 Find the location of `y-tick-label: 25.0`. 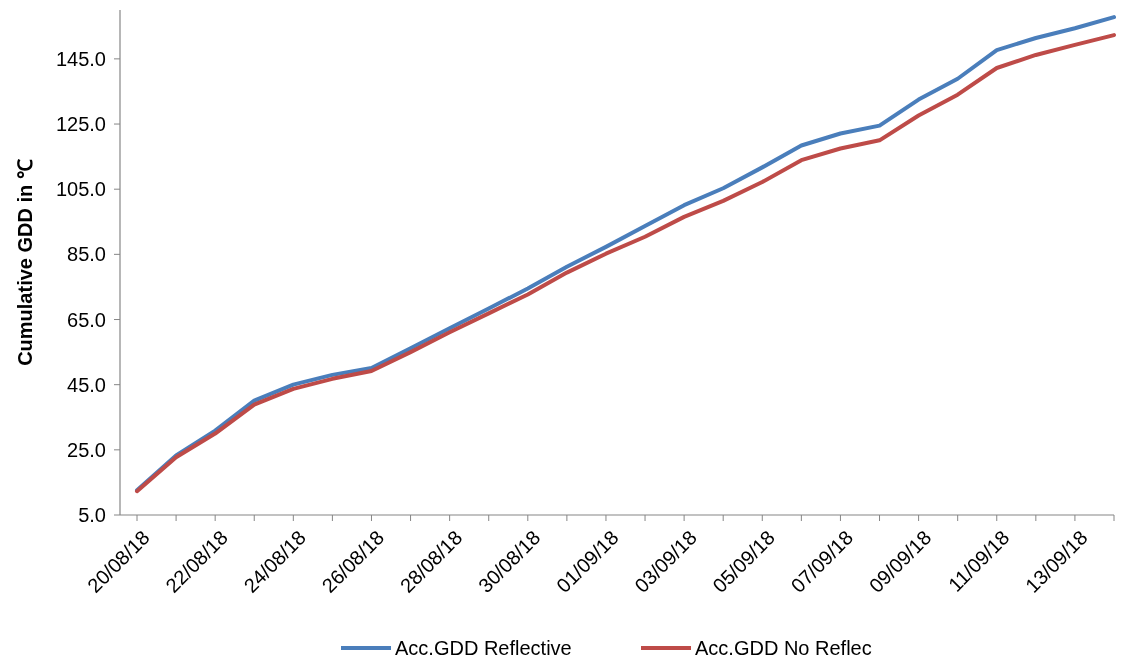

y-tick-label: 25.0 is located at coordinates (86, 449).